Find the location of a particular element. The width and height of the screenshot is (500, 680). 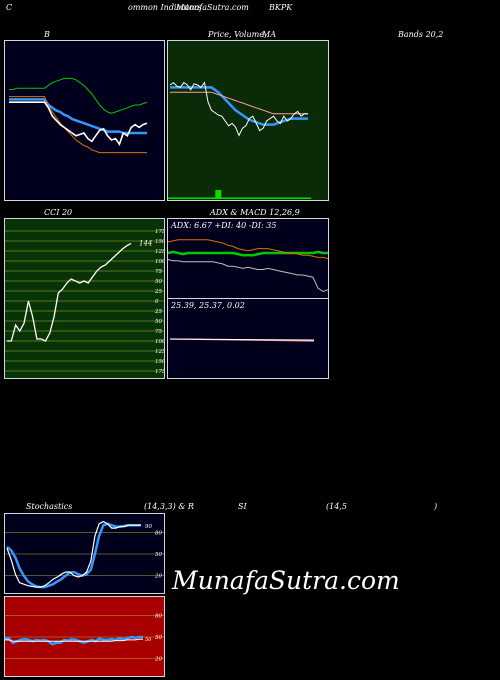

bands-title: Bands 20,2 is located at coordinates (421, 34).